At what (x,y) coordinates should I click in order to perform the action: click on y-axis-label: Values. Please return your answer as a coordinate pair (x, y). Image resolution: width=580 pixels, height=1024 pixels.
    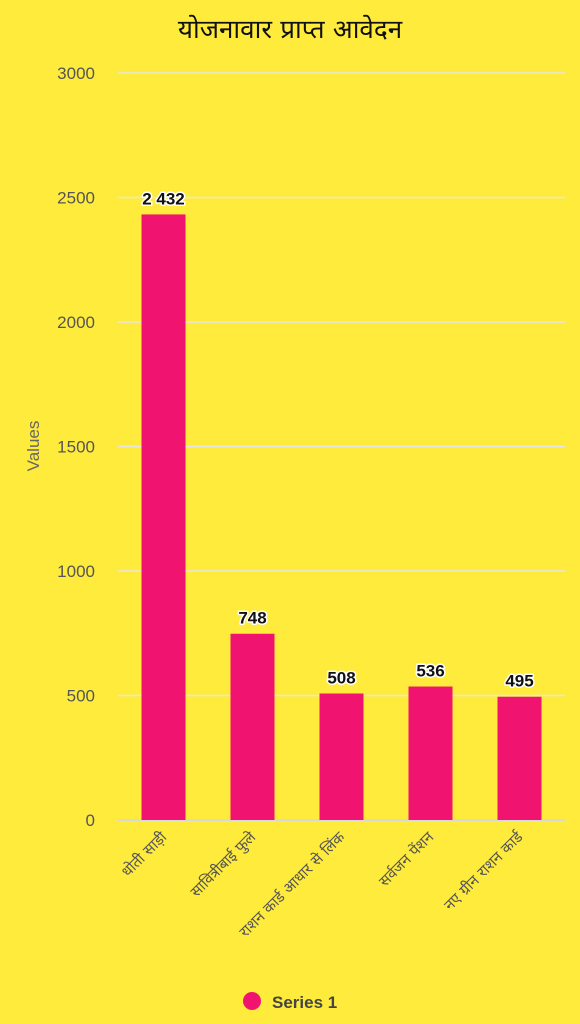
    Looking at the image, I should click on (33, 446).